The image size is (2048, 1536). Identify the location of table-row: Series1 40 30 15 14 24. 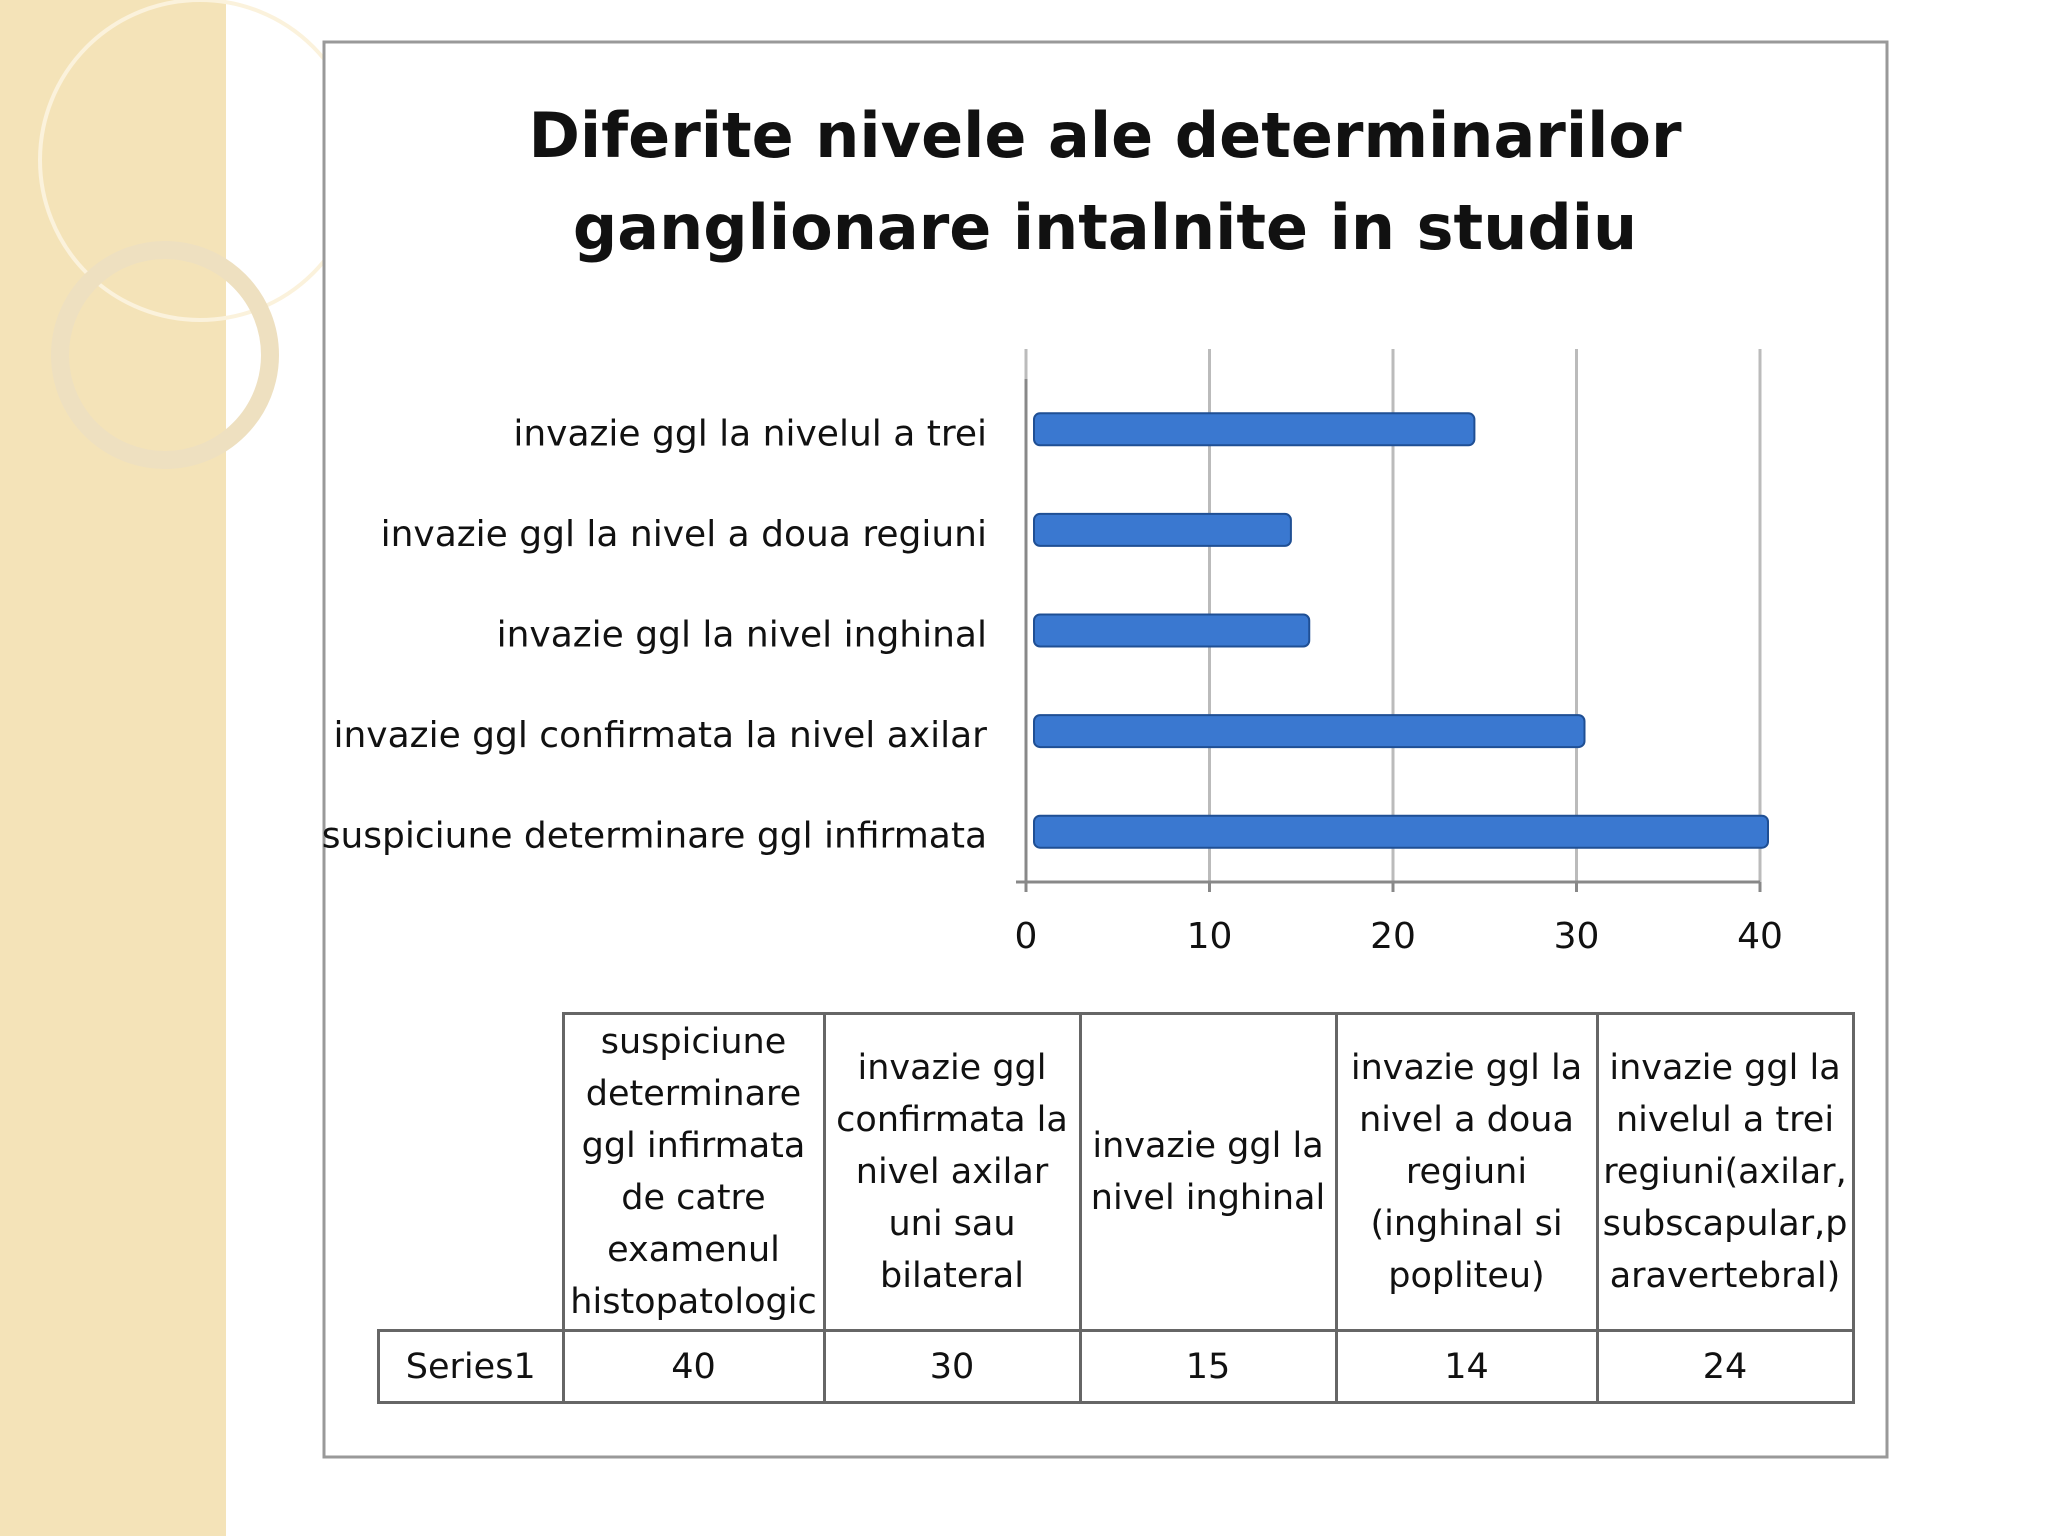
(1116, 1366).